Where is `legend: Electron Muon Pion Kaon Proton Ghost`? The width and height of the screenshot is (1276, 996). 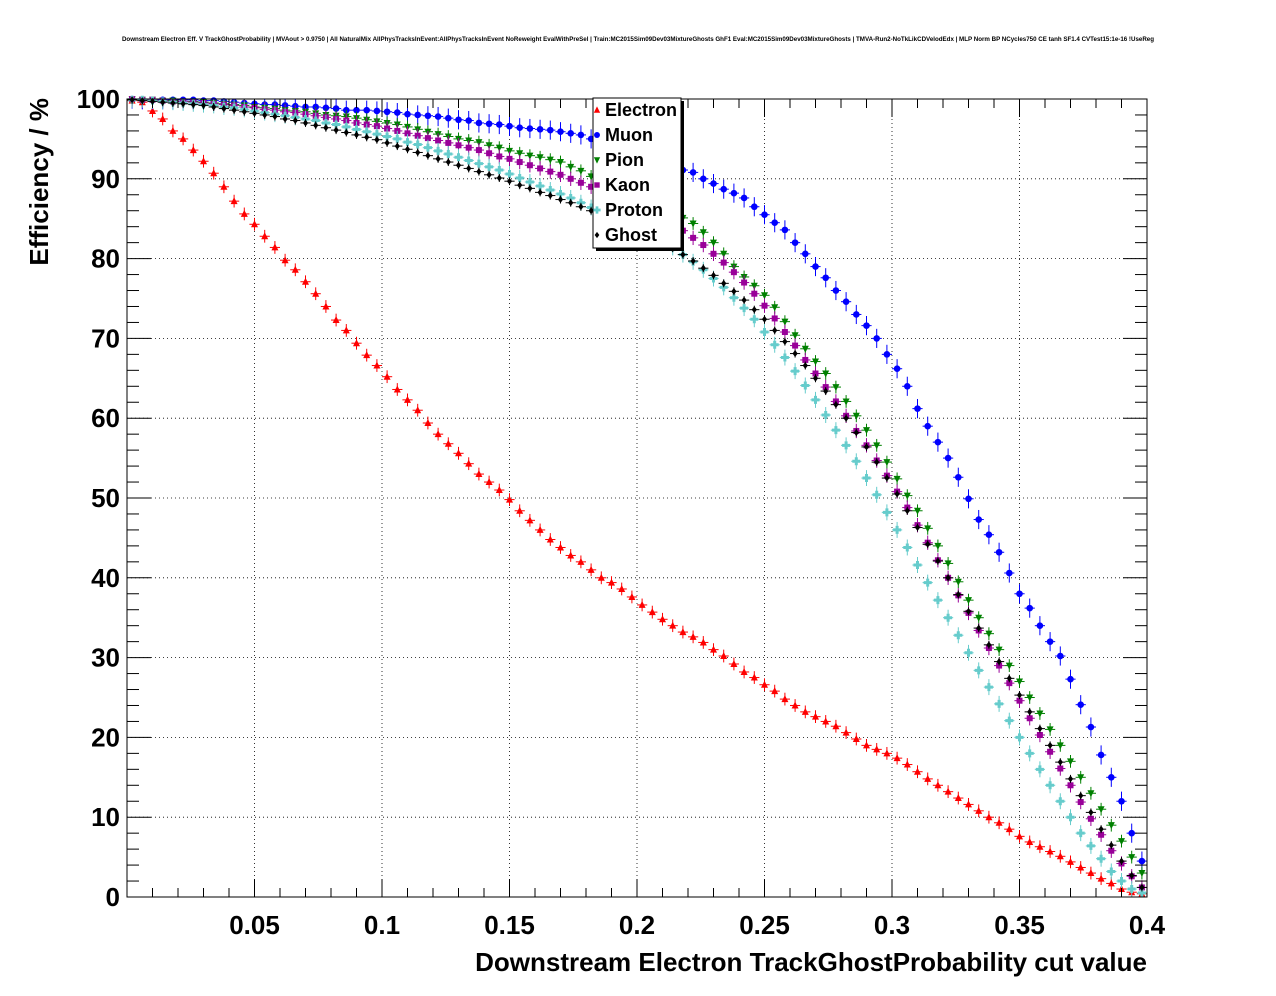
legend: Electron Muon Pion Kaon Proton Ghost is located at coordinates (638, 174).